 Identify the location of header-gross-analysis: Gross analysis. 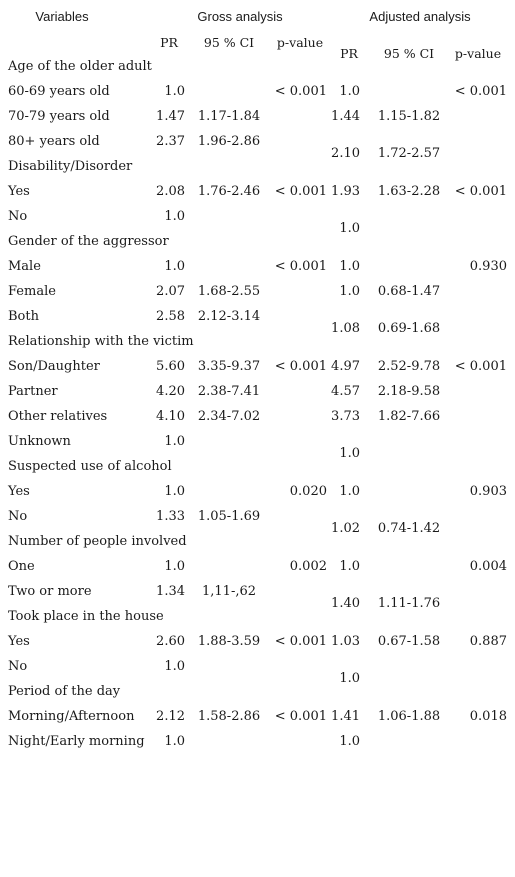
(240, 16).